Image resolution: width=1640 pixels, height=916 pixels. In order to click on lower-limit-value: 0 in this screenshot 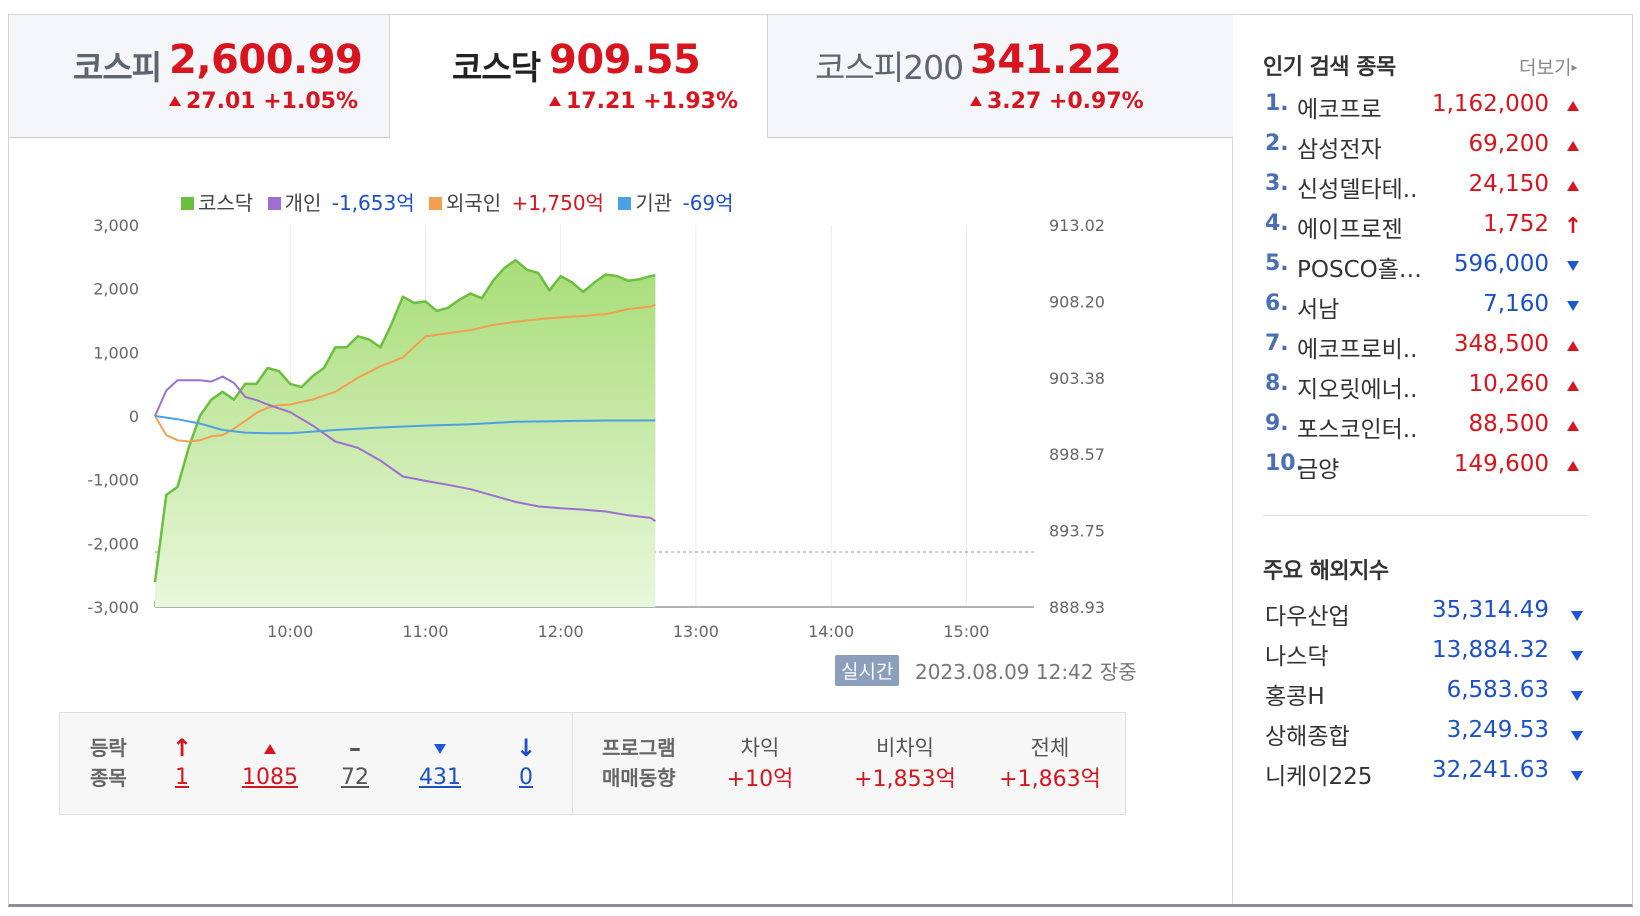, I will do `click(526, 777)`.